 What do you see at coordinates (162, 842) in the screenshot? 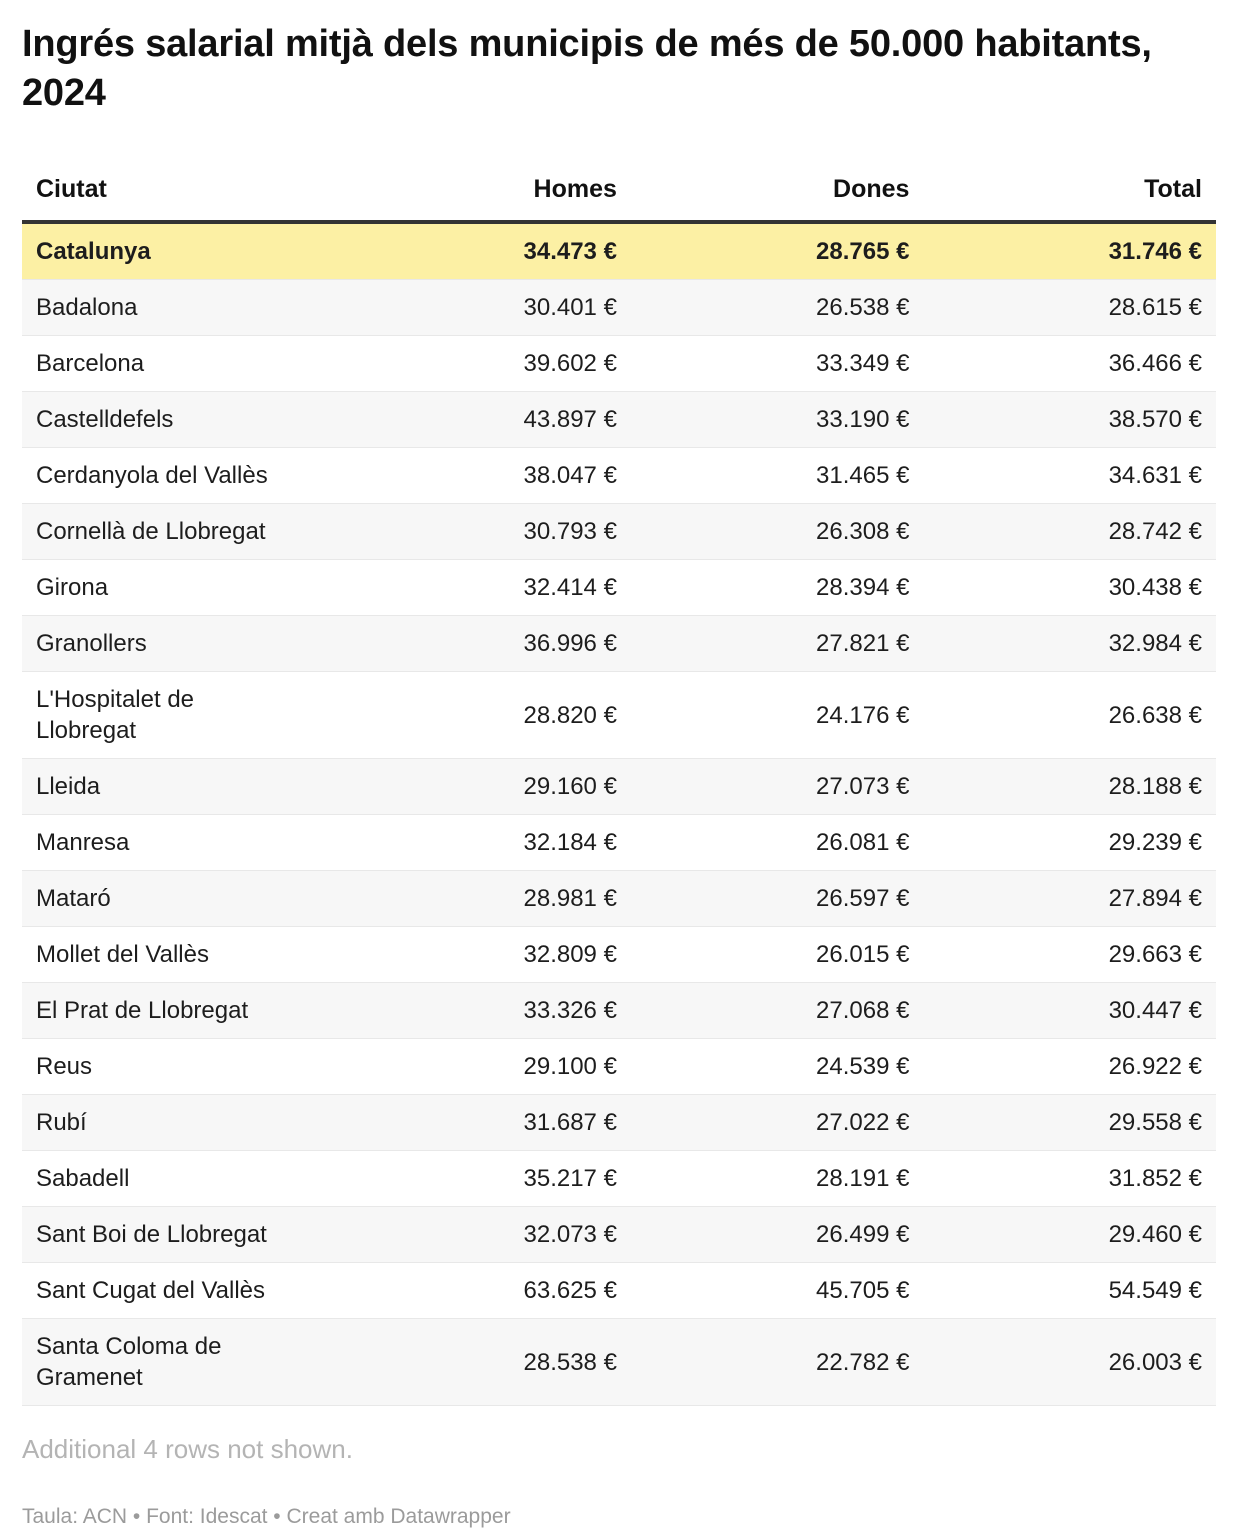
I see `cell-ciutat: Manresa` at bounding box center [162, 842].